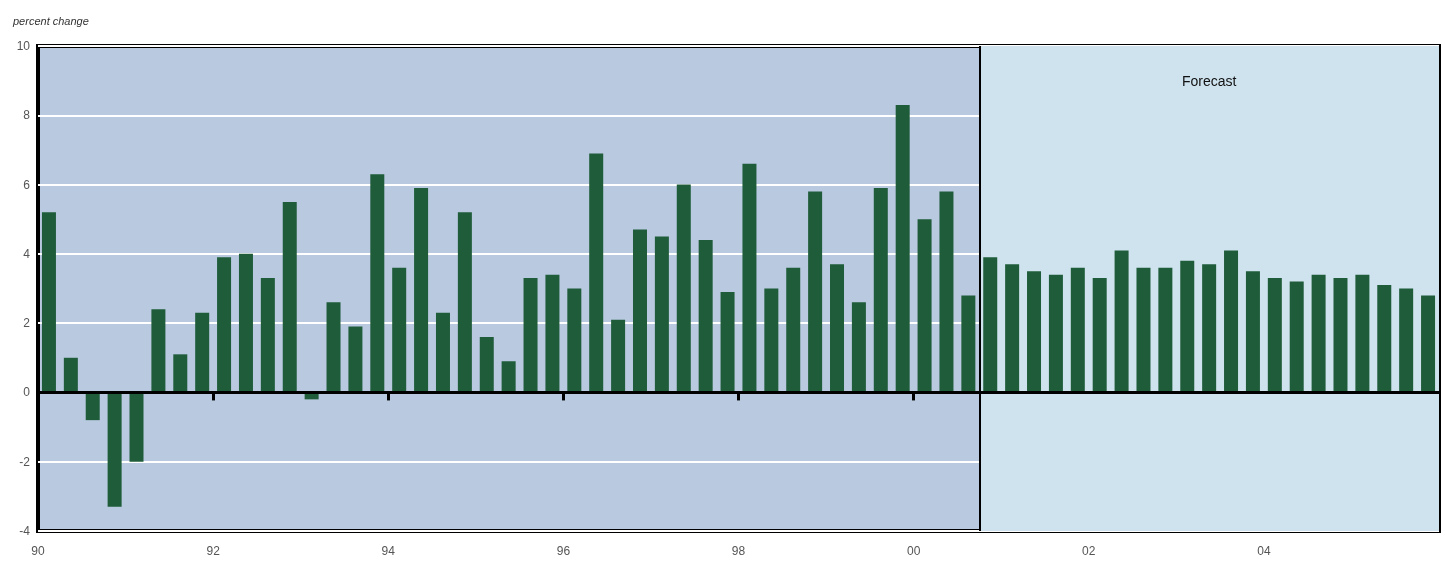 This screenshot has width=1445, height=577. Describe the element at coordinates (738, 551) in the screenshot. I see `x-tick-label: 98` at that location.